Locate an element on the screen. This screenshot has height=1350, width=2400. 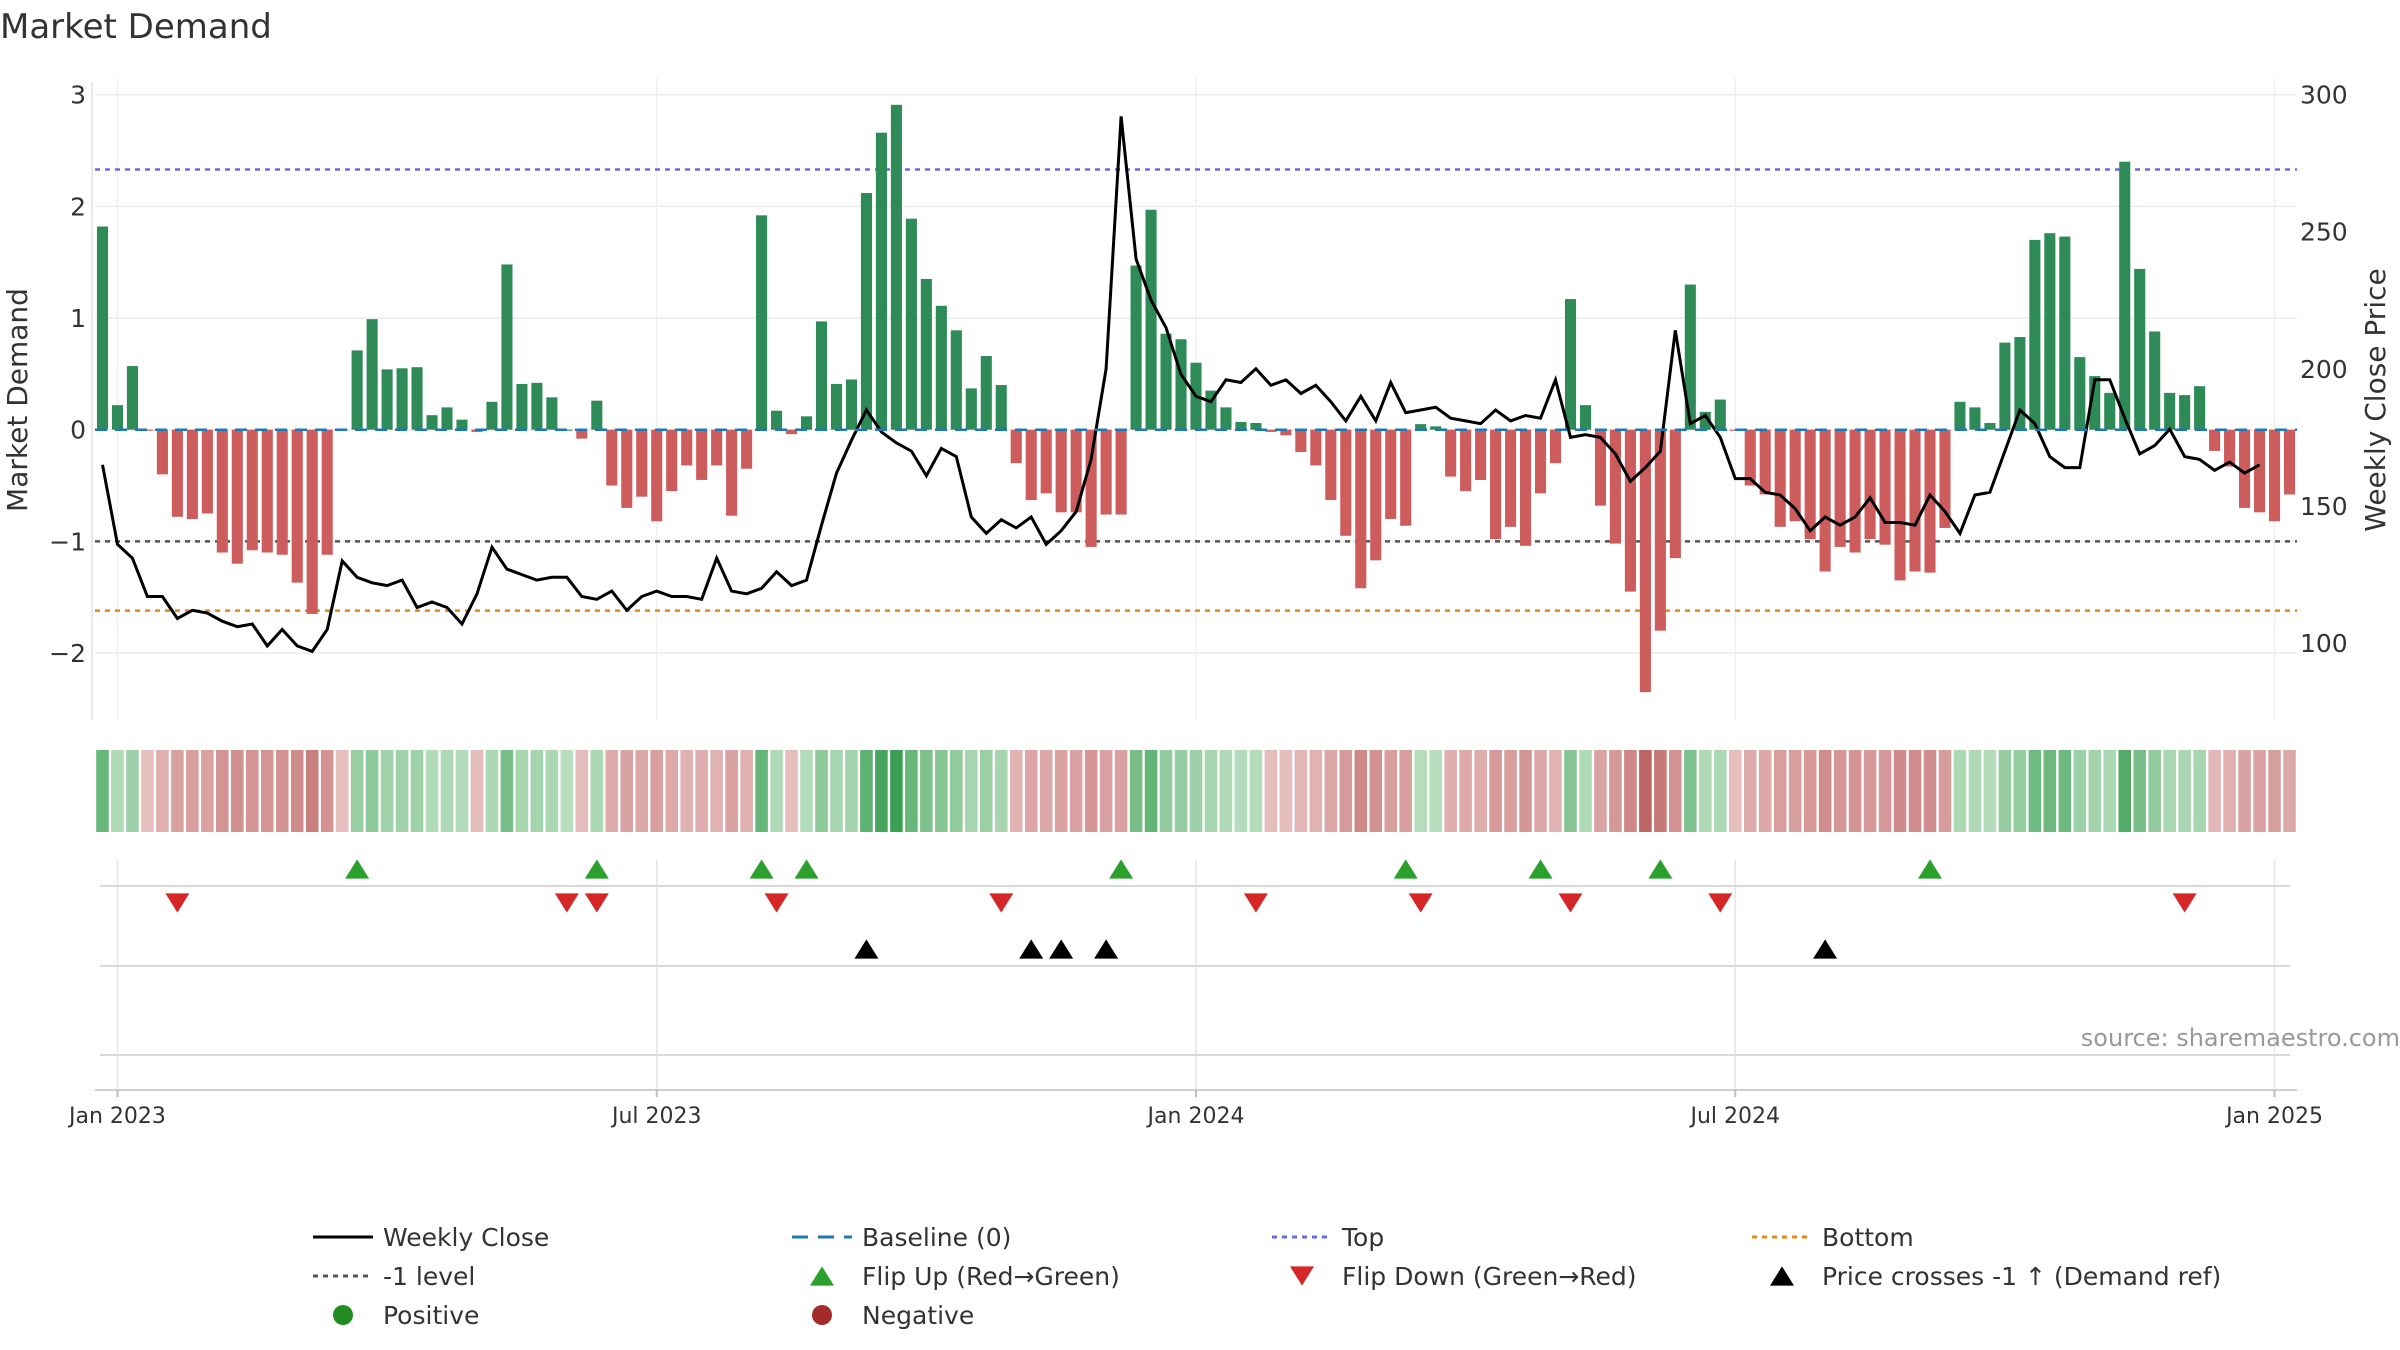
left-tick-label: 2 is located at coordinates (78, 206).